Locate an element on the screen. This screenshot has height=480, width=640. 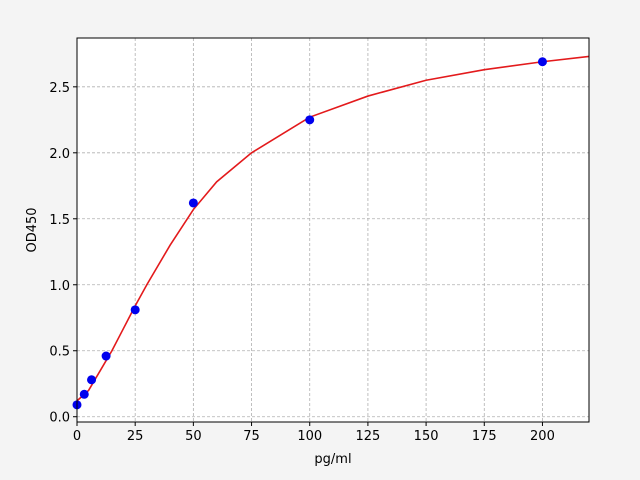
x-tick-label: 75 is located at coordinates (251, 436).